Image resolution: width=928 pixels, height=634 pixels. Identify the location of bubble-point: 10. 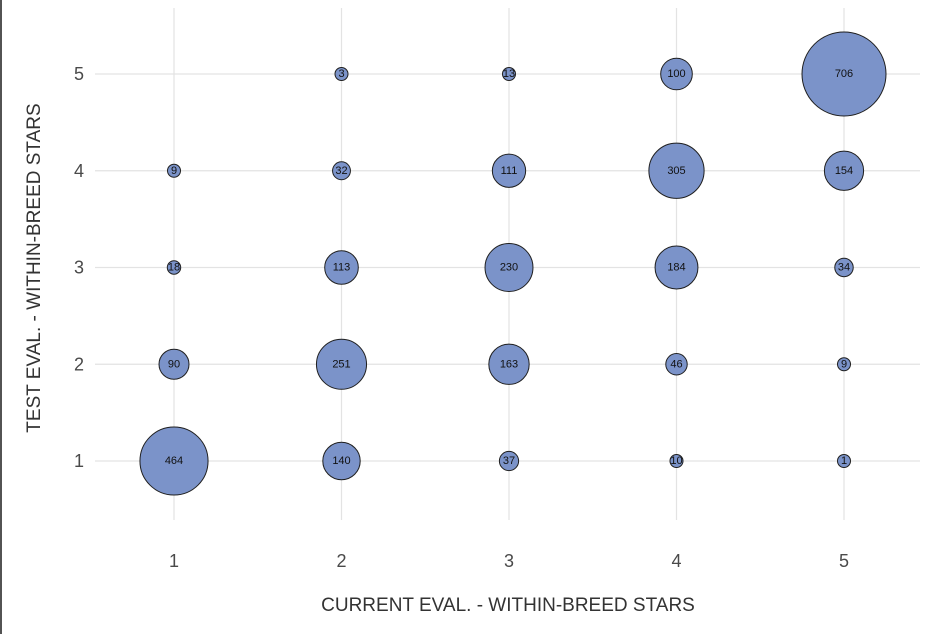
(676, 461).